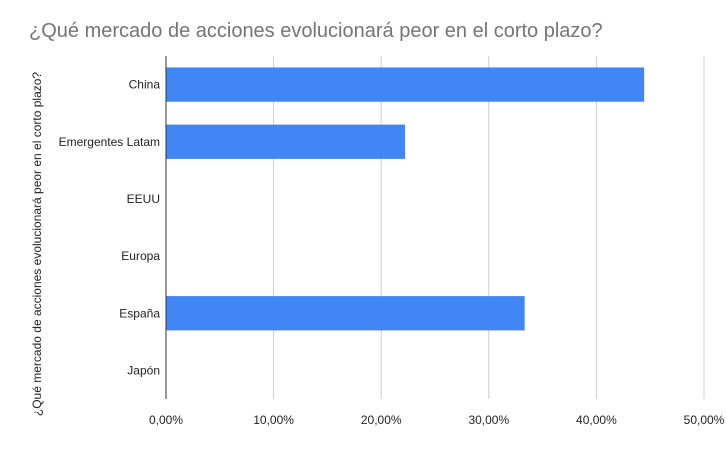  What do you see at coordinates (704, 420) in the screenshot?
I see `x-tick-label: 50,00%` at bounding box center [704, 420].